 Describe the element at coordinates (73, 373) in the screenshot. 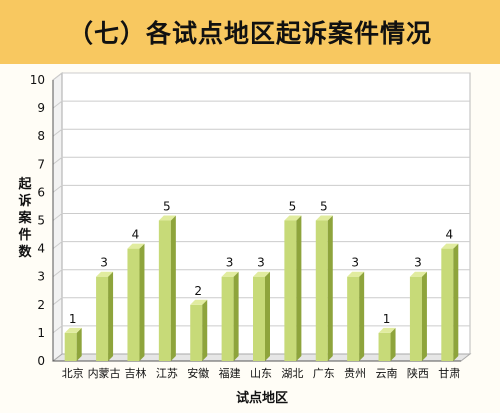

I see `x-tick-label: 北京` at that location.